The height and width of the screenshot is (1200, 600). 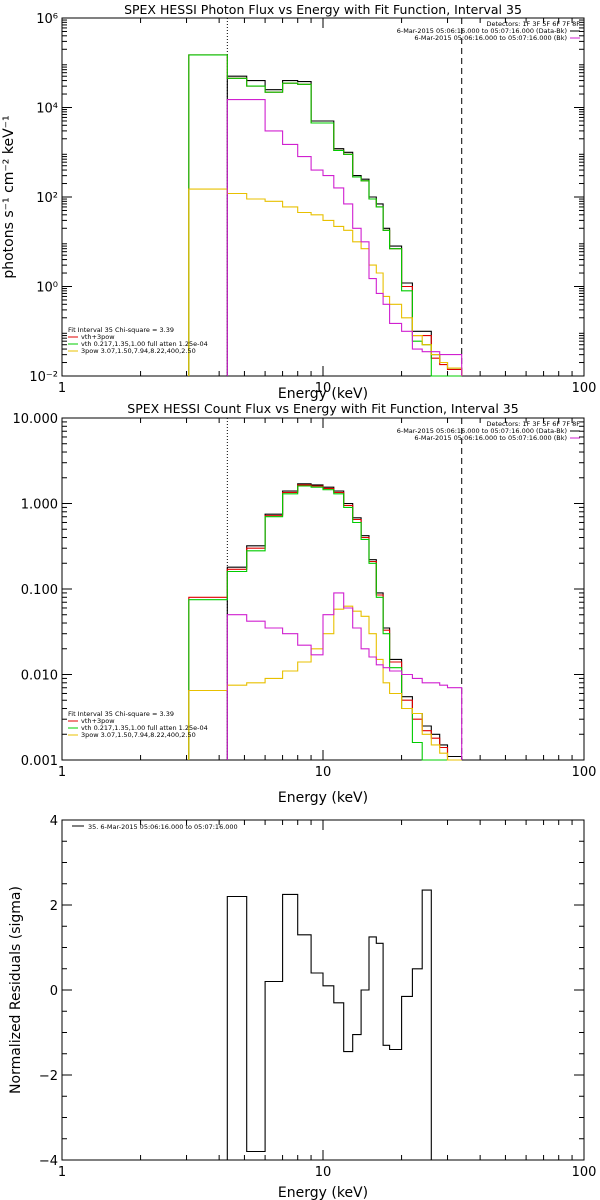 I want to click on y-tick-label: 10⁴, so click(x=47, y=109).